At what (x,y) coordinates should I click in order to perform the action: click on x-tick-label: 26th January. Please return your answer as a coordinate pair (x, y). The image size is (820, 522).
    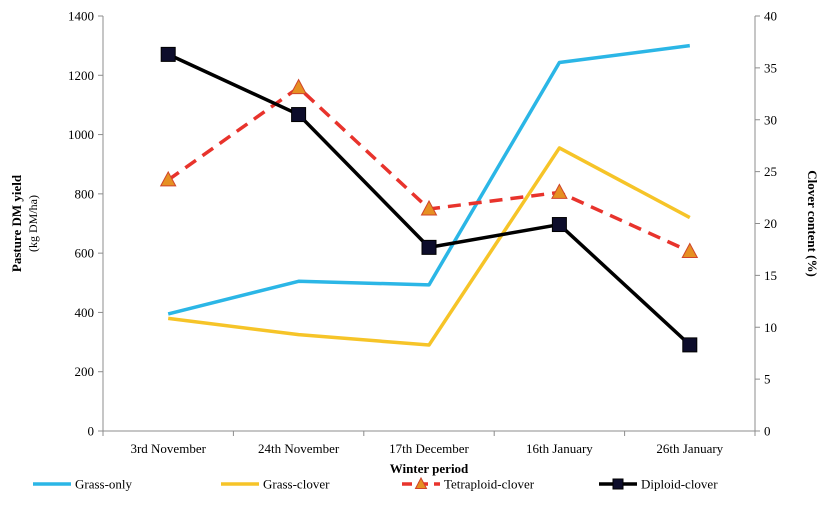
    Looking at the image, I should click on (689, 448).